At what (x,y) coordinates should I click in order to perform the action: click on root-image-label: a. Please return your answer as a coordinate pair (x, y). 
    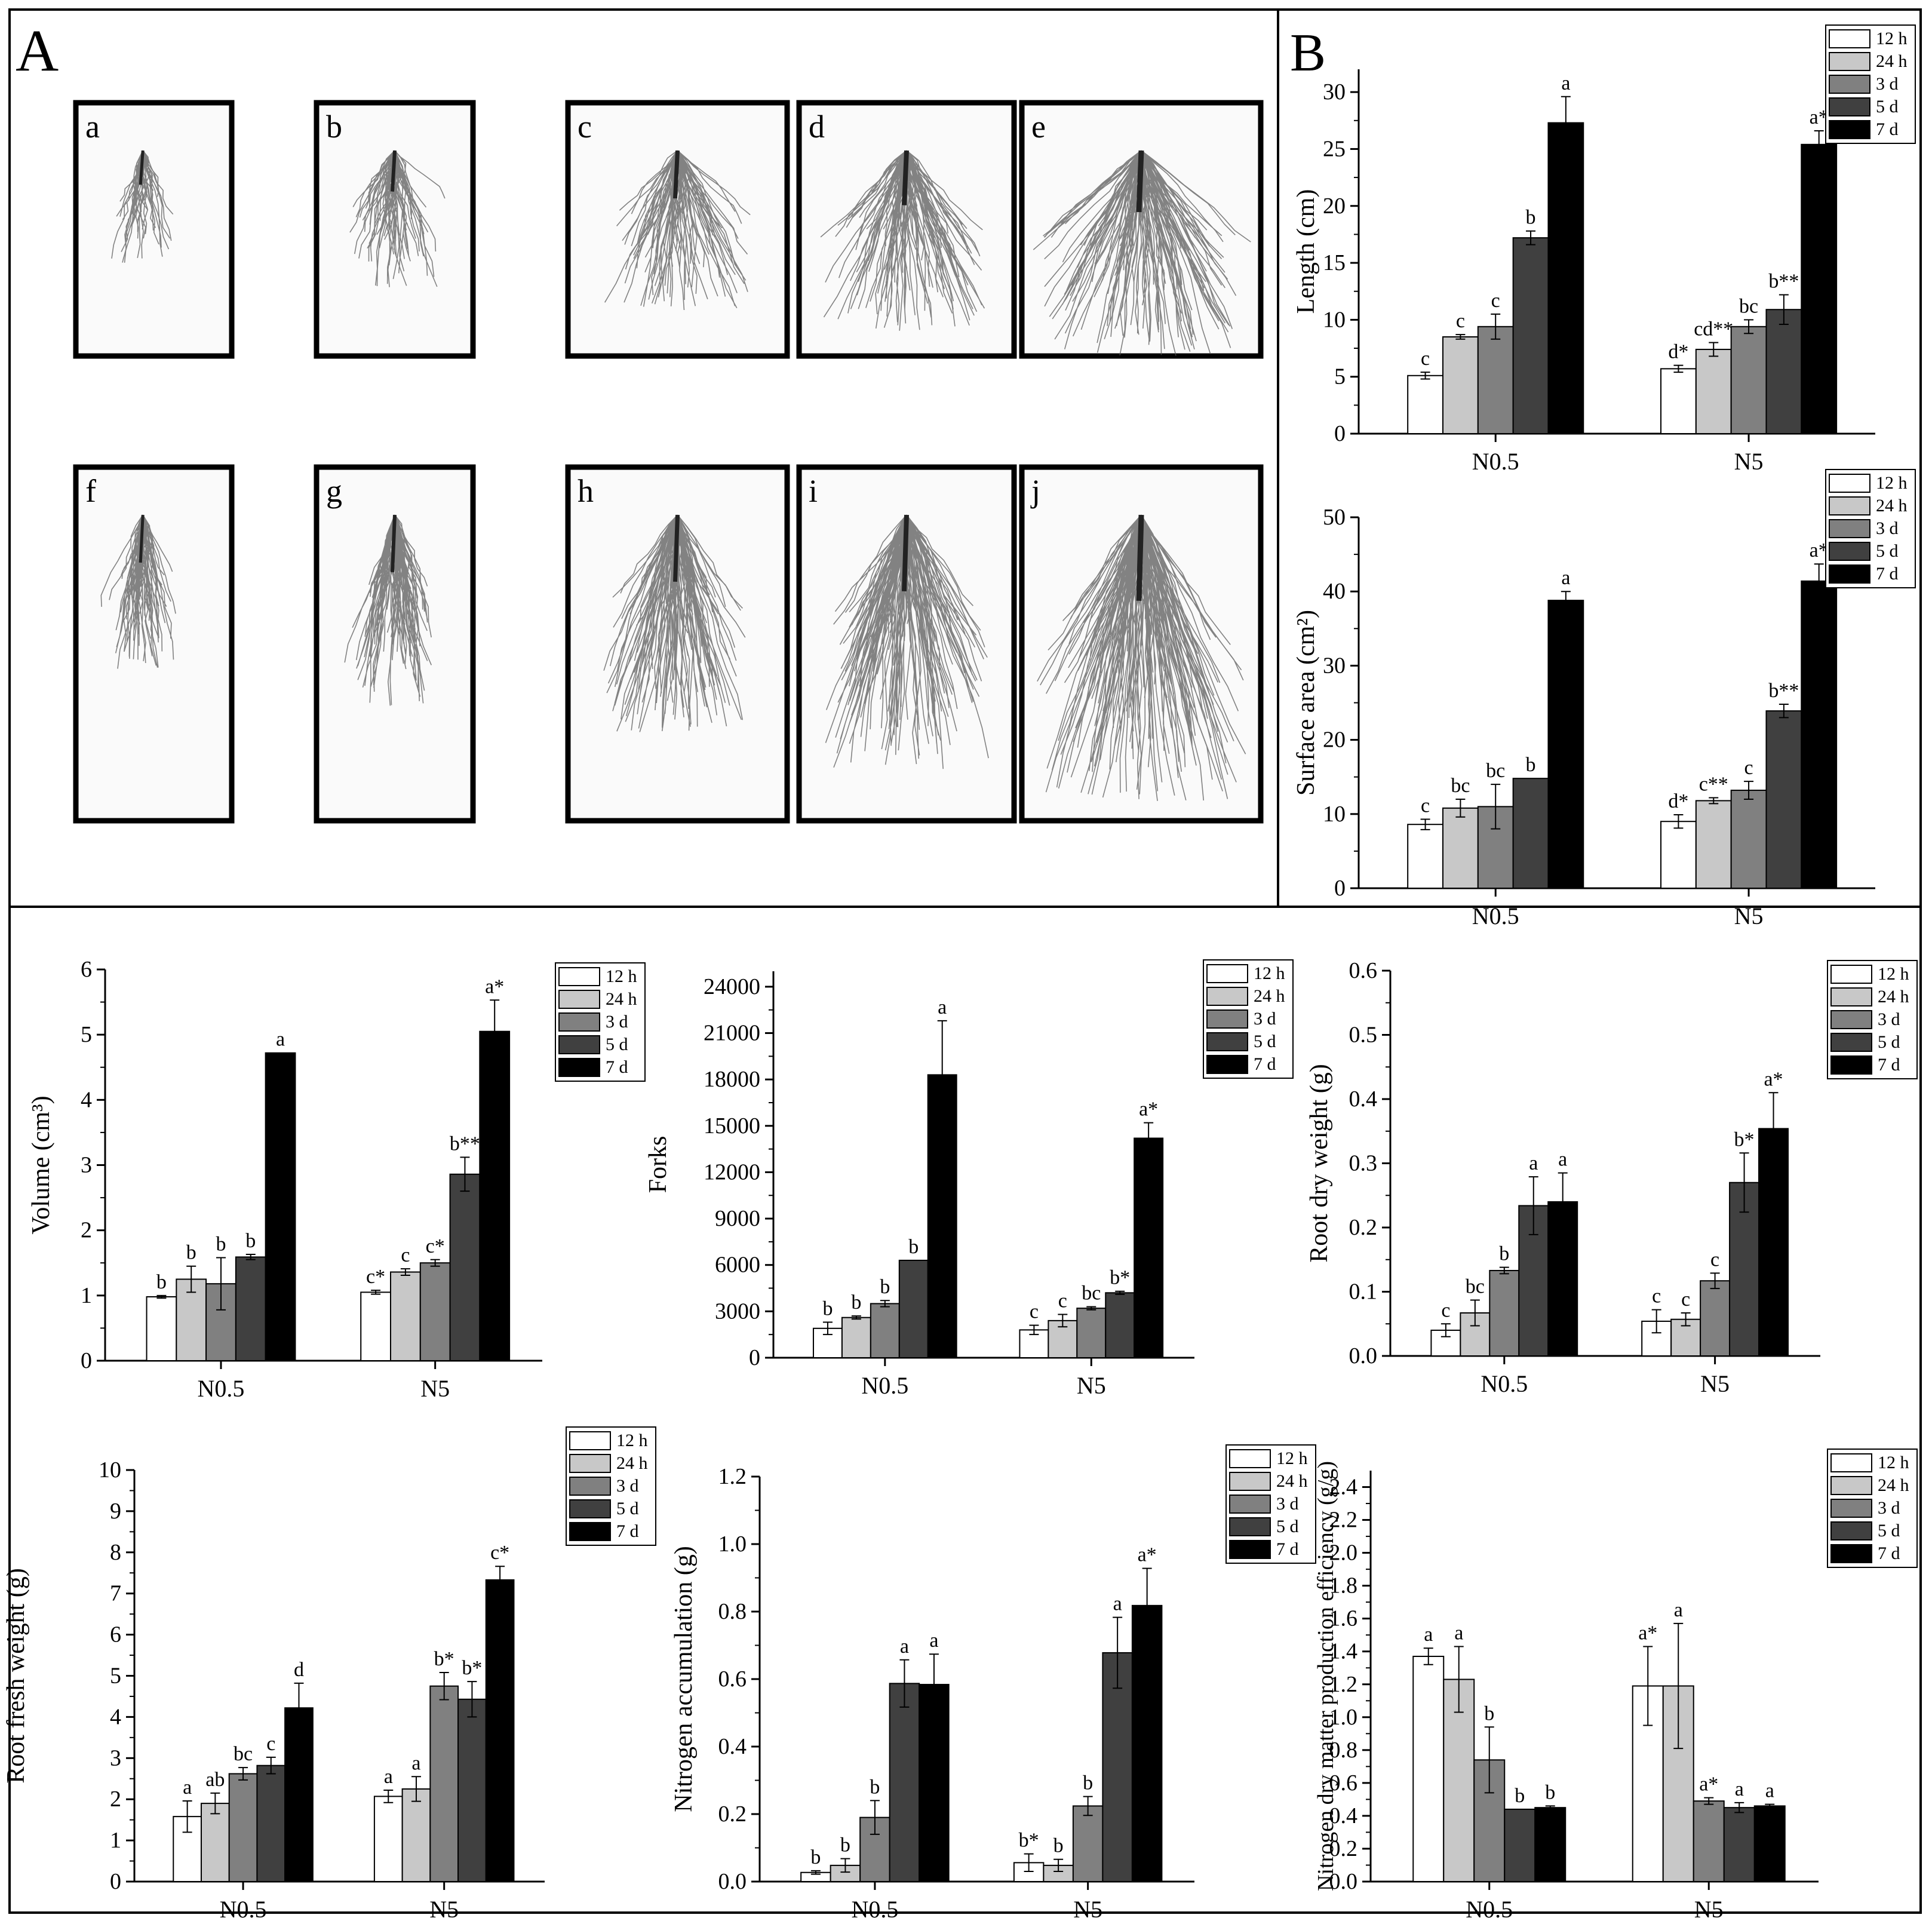
    Looking at the image, I should click on (92, 127).